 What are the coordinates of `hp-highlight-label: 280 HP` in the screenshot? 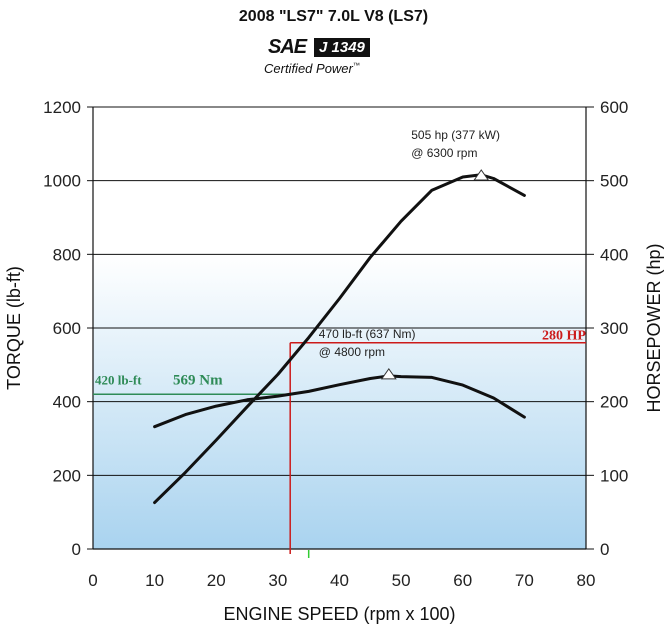 It's located at (564, 336).